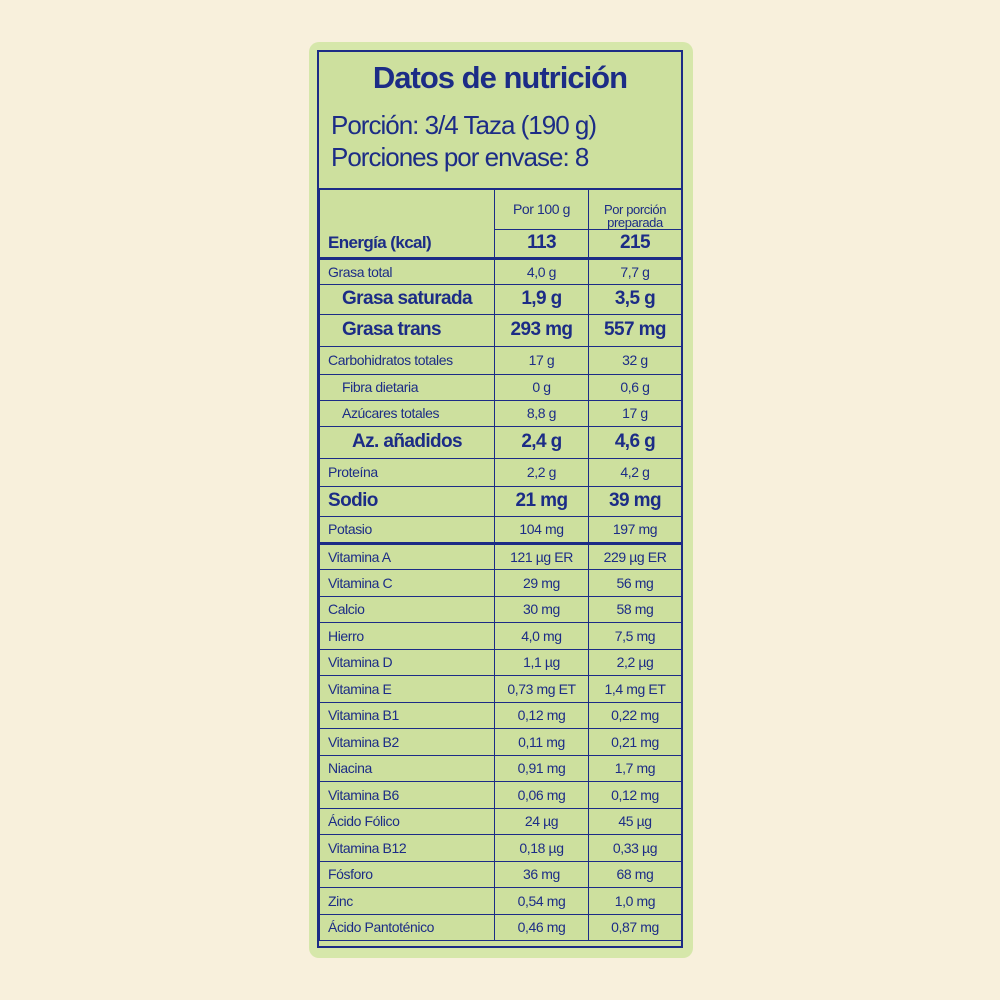 This screenshot has height=1000, width=1000. What do you see at coordinates (635, 299) in the screenshot?
I see `value-per-serving: 3,5 g` at bounding box center [635, 299].